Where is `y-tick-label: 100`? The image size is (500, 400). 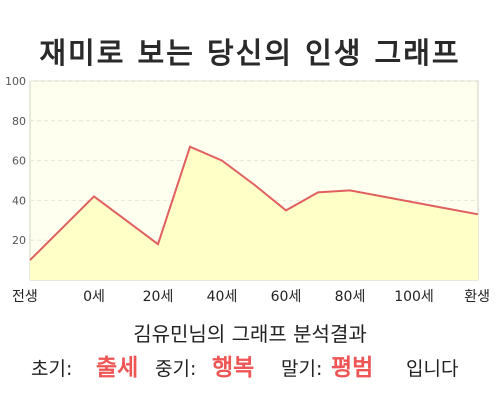
y-tick-label: 100 is located at coordinates (15, 81).